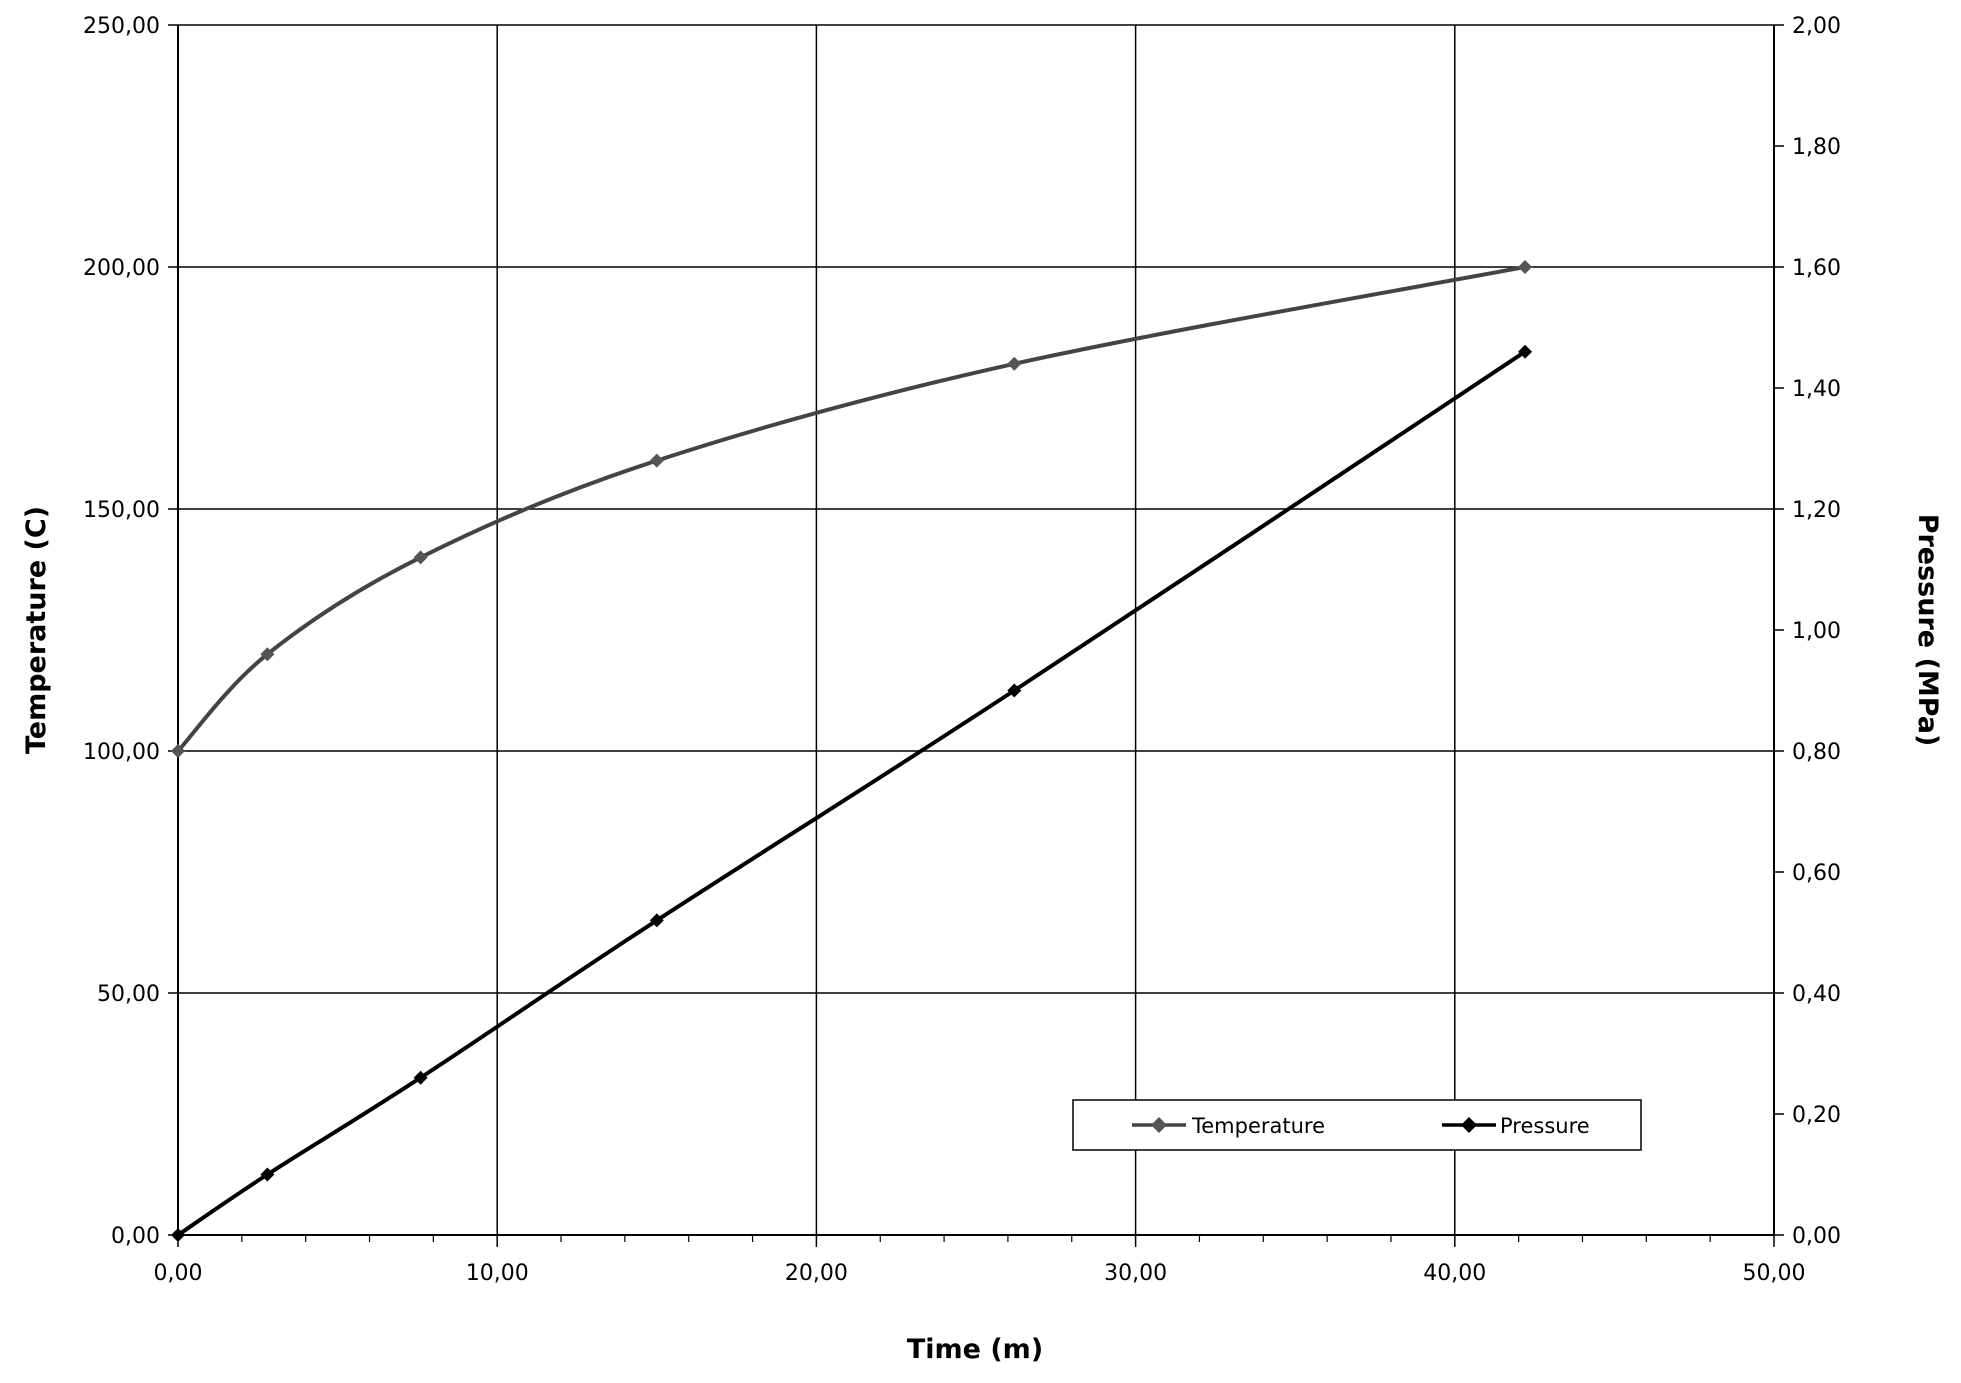 The height and width of the screenshot is (1383, 1961). I want to click on x-tick-label: 20,00, so click(816, 1273).